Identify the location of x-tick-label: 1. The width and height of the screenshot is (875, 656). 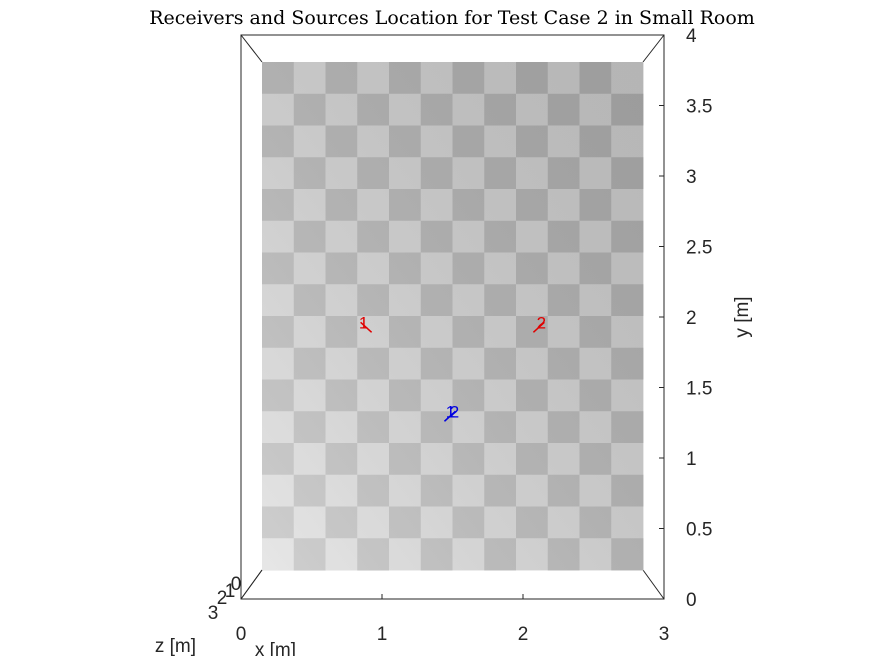
(382, 634).